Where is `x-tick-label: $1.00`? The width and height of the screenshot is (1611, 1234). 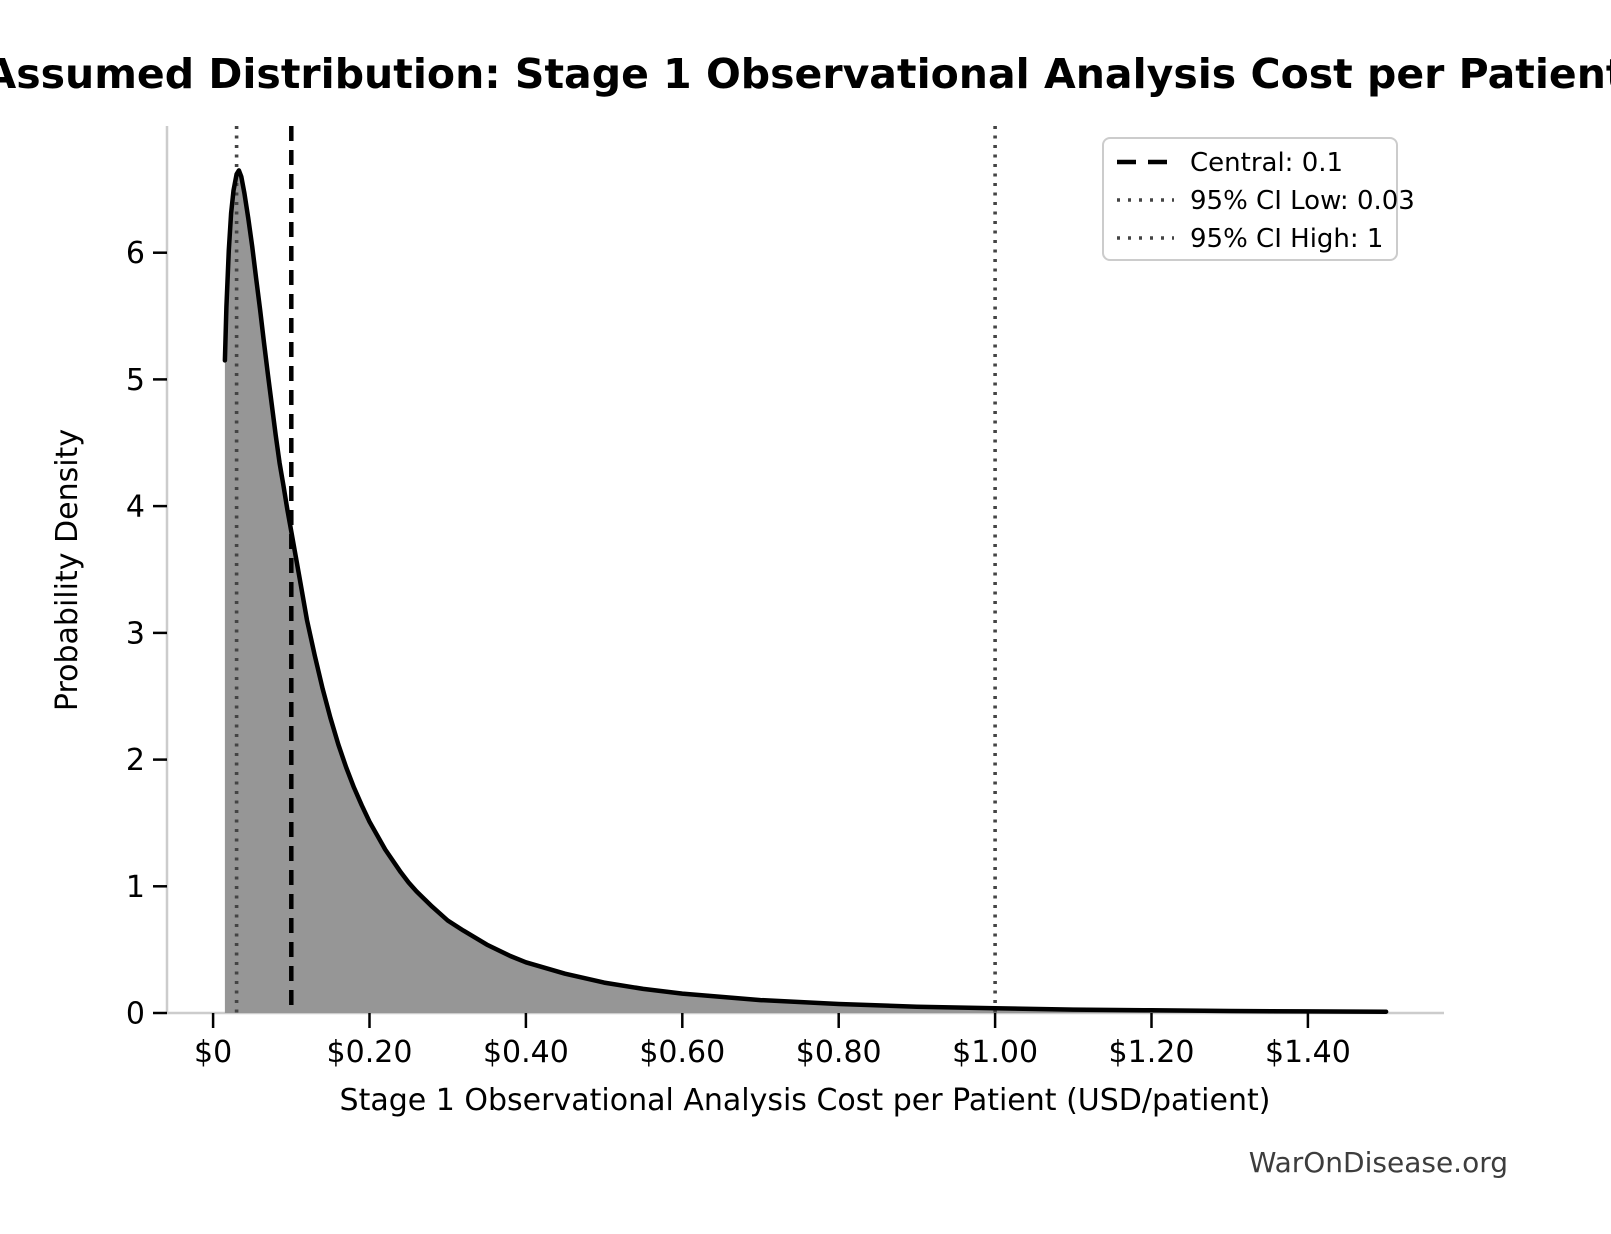
x-tick-label: $1.00 is located at coordinates (995, 1052).